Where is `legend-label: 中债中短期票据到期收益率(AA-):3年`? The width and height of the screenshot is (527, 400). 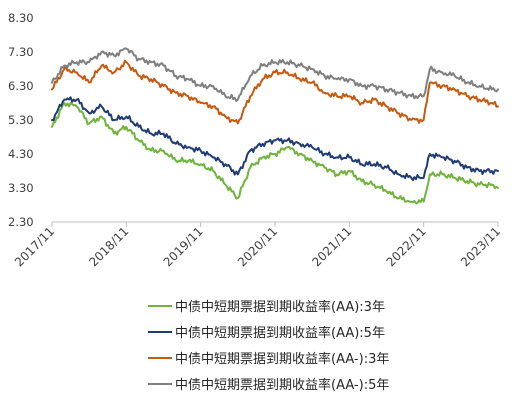 legend-label: 中债中短期票据到期收益率(AA-):3年 is located at coordinates (282, 359).